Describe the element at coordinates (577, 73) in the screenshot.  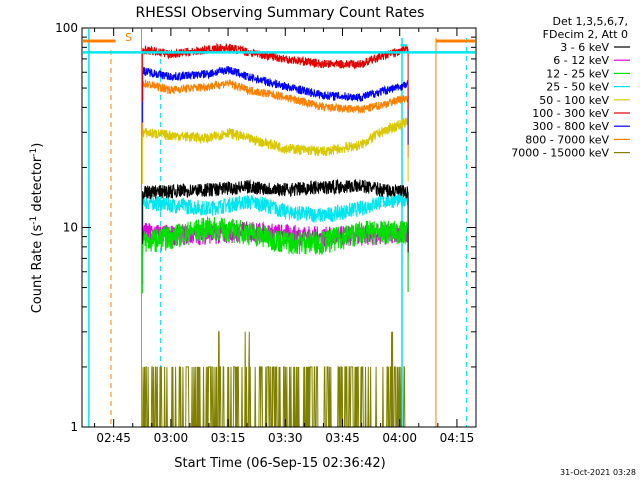
I see `legend-entry-label: 12 - 25 keV` at that location.